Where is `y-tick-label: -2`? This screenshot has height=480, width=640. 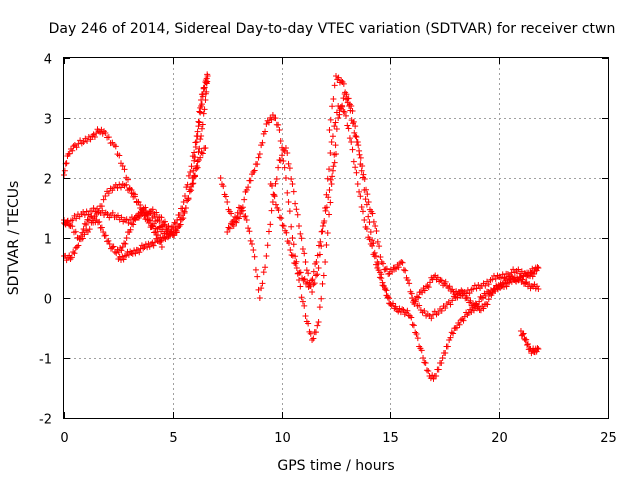 y-tick-label: -2 is located at coordinates (45, 420).